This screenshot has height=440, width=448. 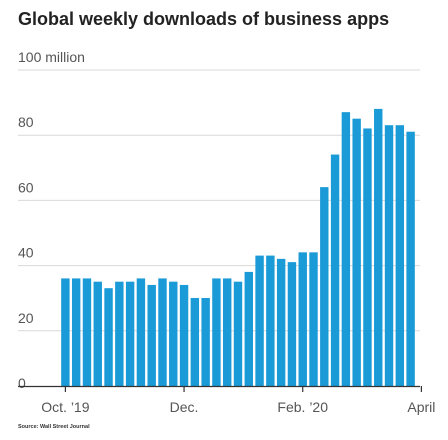 I want to click on y-tick-label: 40, so click(x=26, y=253).